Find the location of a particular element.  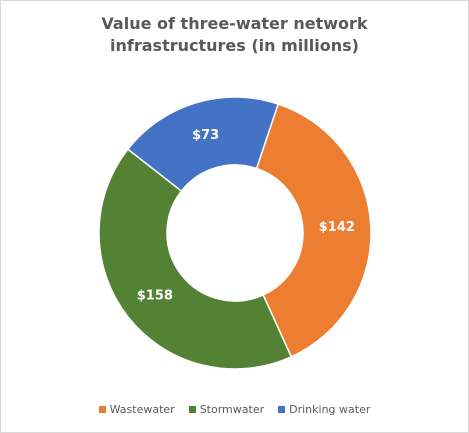

legend: Wastewater Stormwater Drinking water is located at coordinates (234, 409).